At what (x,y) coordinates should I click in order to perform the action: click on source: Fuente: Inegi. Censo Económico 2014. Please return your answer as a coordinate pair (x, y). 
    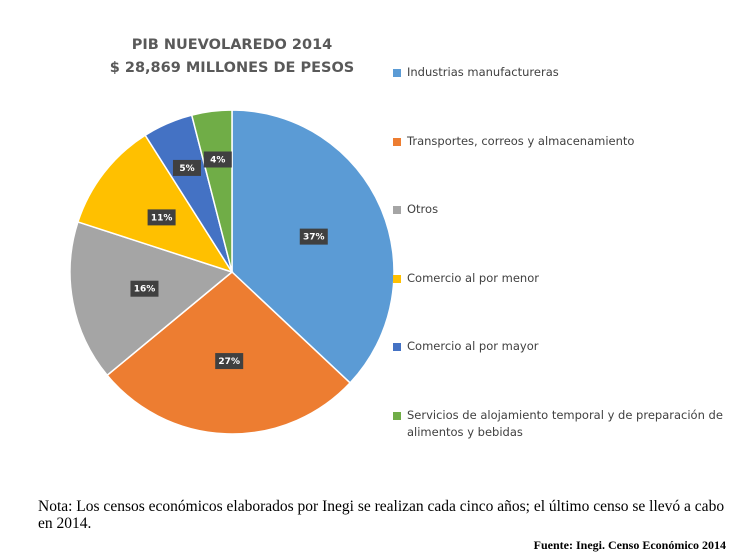
    Looking at the image, I should click on (629, 545).